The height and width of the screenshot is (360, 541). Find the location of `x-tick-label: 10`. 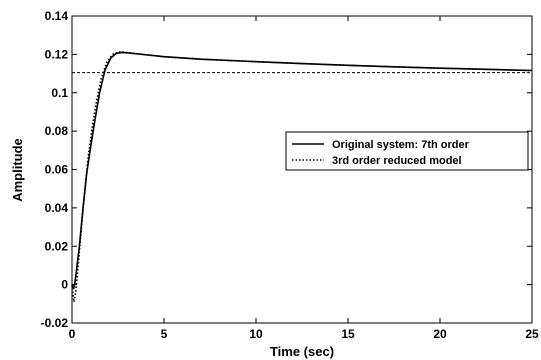

x-tick-label: 10 is located at coordinates (256, 334).